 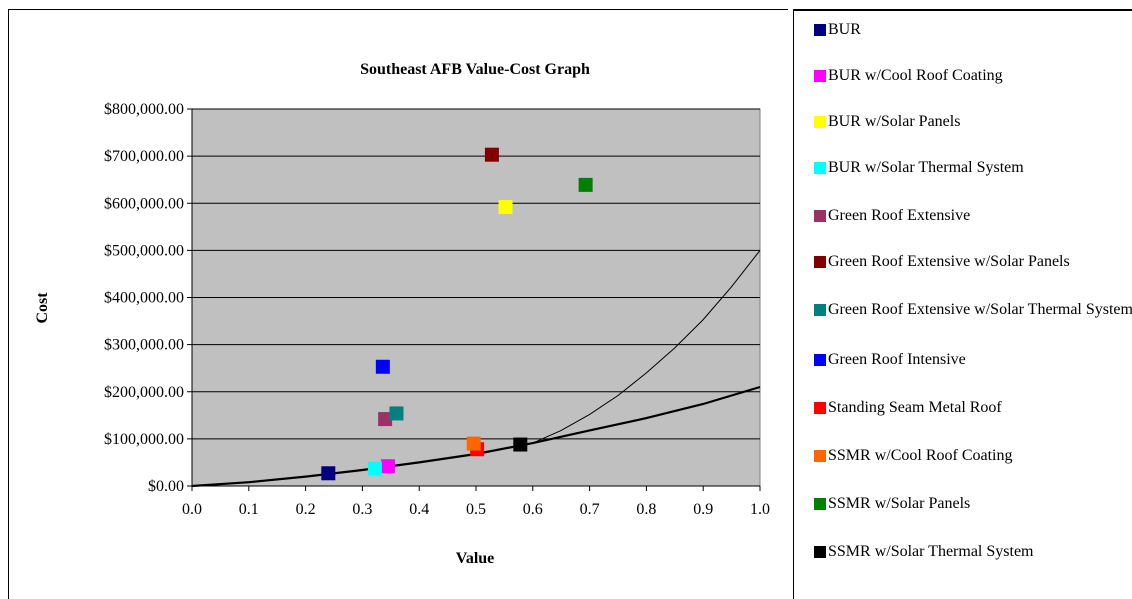 I want to click on legend-item: SSMR w/Solar Thermal System, so click(x=973, y=552).